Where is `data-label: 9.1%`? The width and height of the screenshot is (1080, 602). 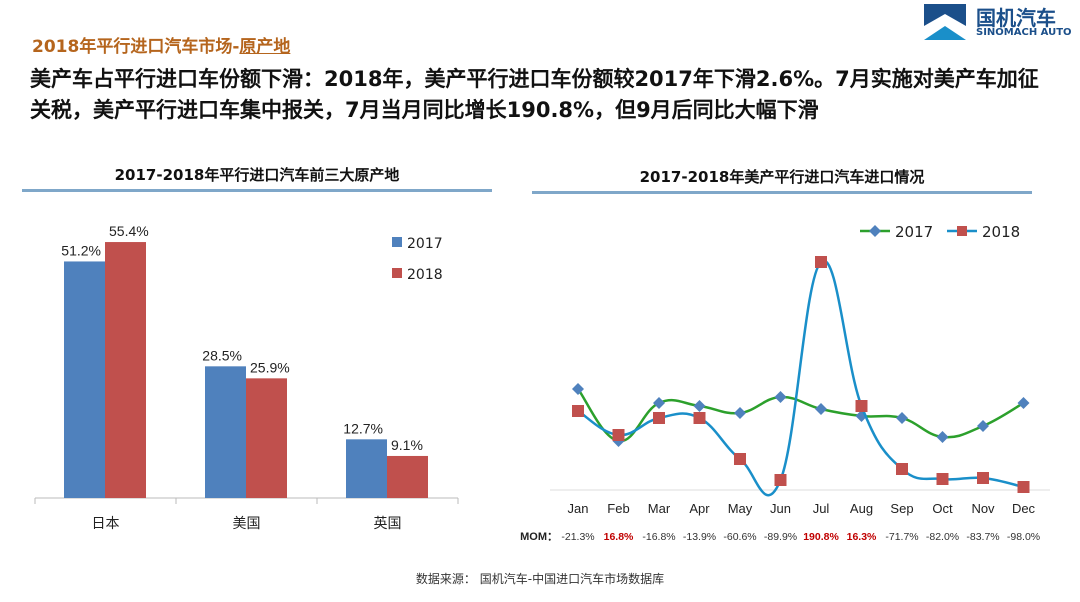
data-label: 9.1% is located at coordinates (407, 445).